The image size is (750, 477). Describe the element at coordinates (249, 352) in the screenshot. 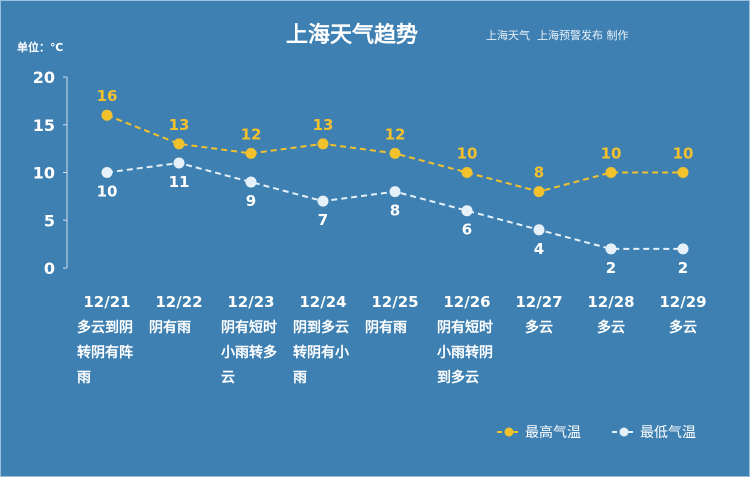

I see `weather-label: 小雨转多` at that location.